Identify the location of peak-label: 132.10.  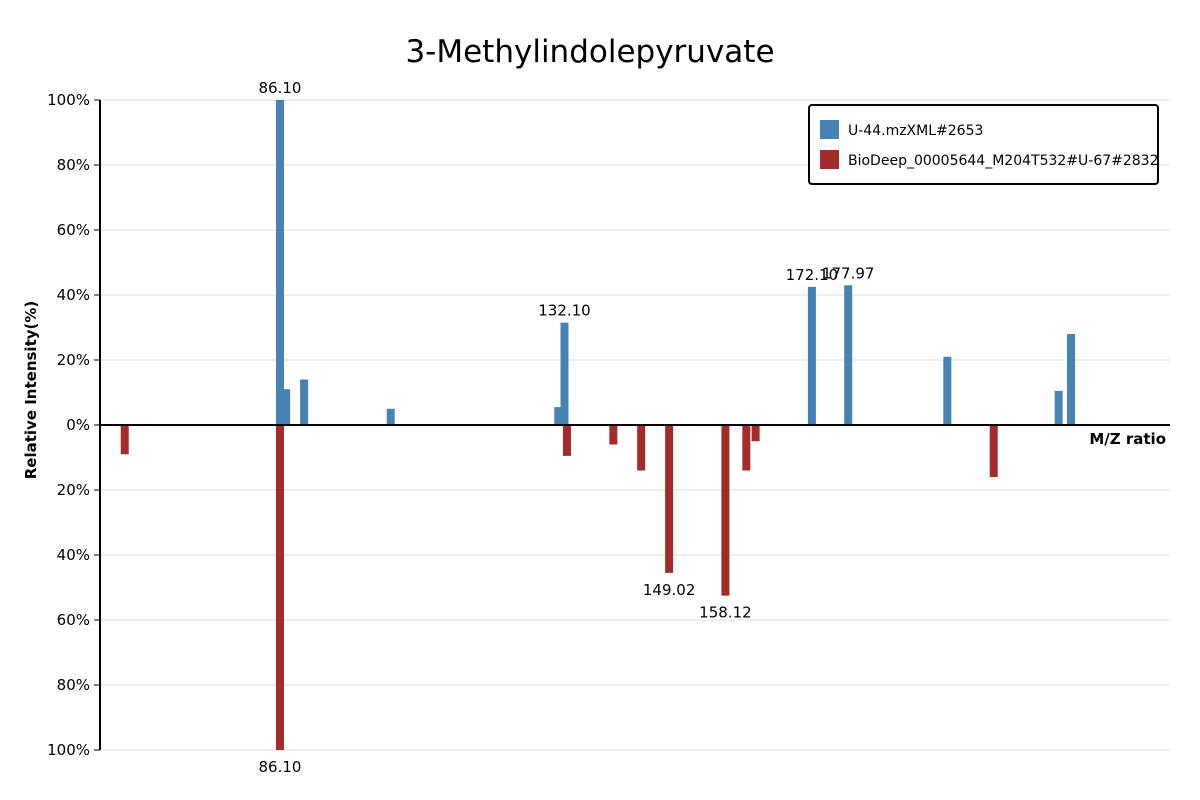
(564, 311).